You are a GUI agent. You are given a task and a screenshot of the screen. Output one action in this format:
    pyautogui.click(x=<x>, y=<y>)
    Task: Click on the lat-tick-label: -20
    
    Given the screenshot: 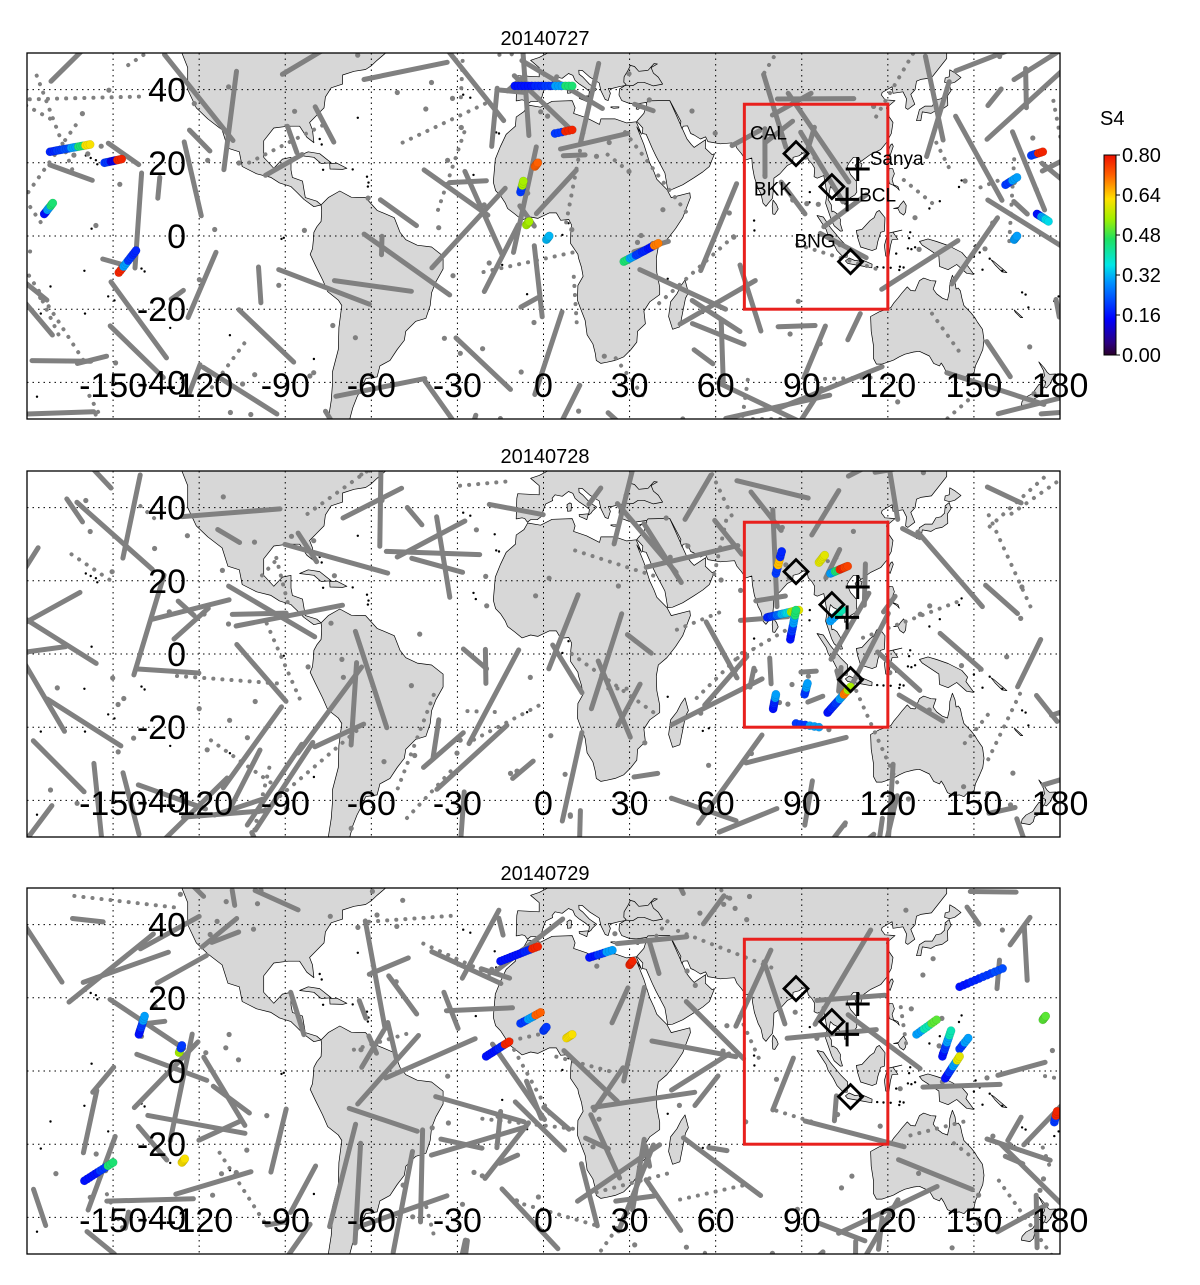 What is the action you would take?
    pyautogui.click(x=161, y=1145)
    